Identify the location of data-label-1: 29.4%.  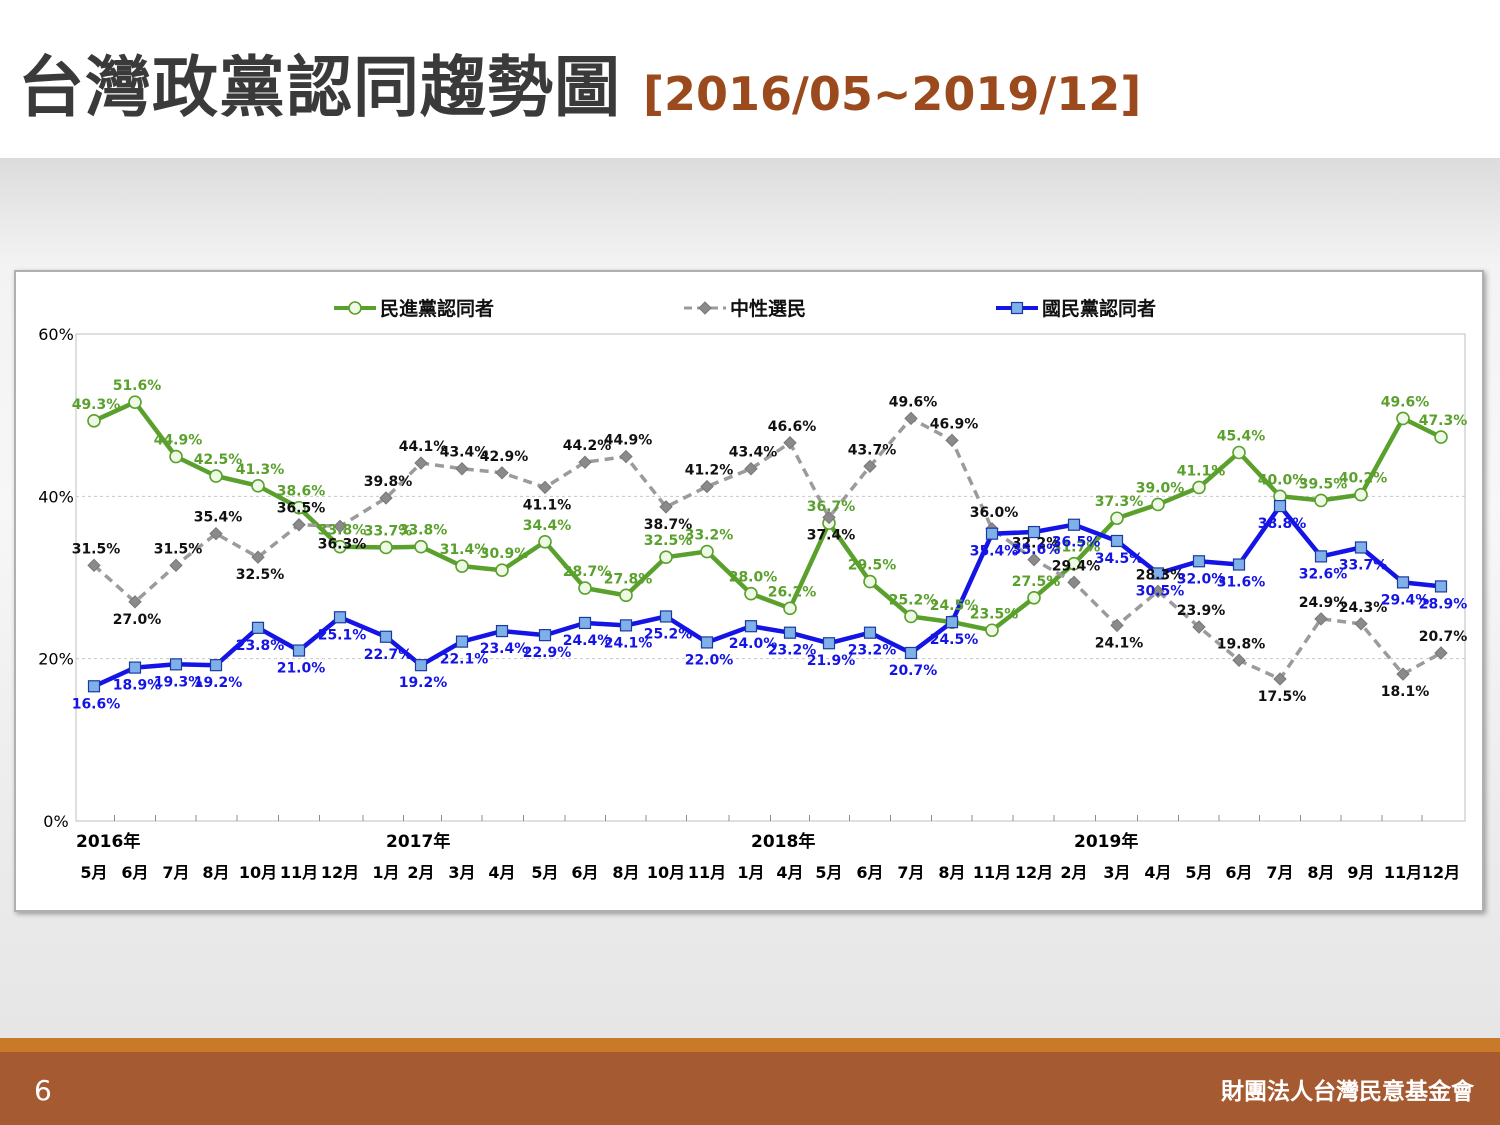
(1076, 566).